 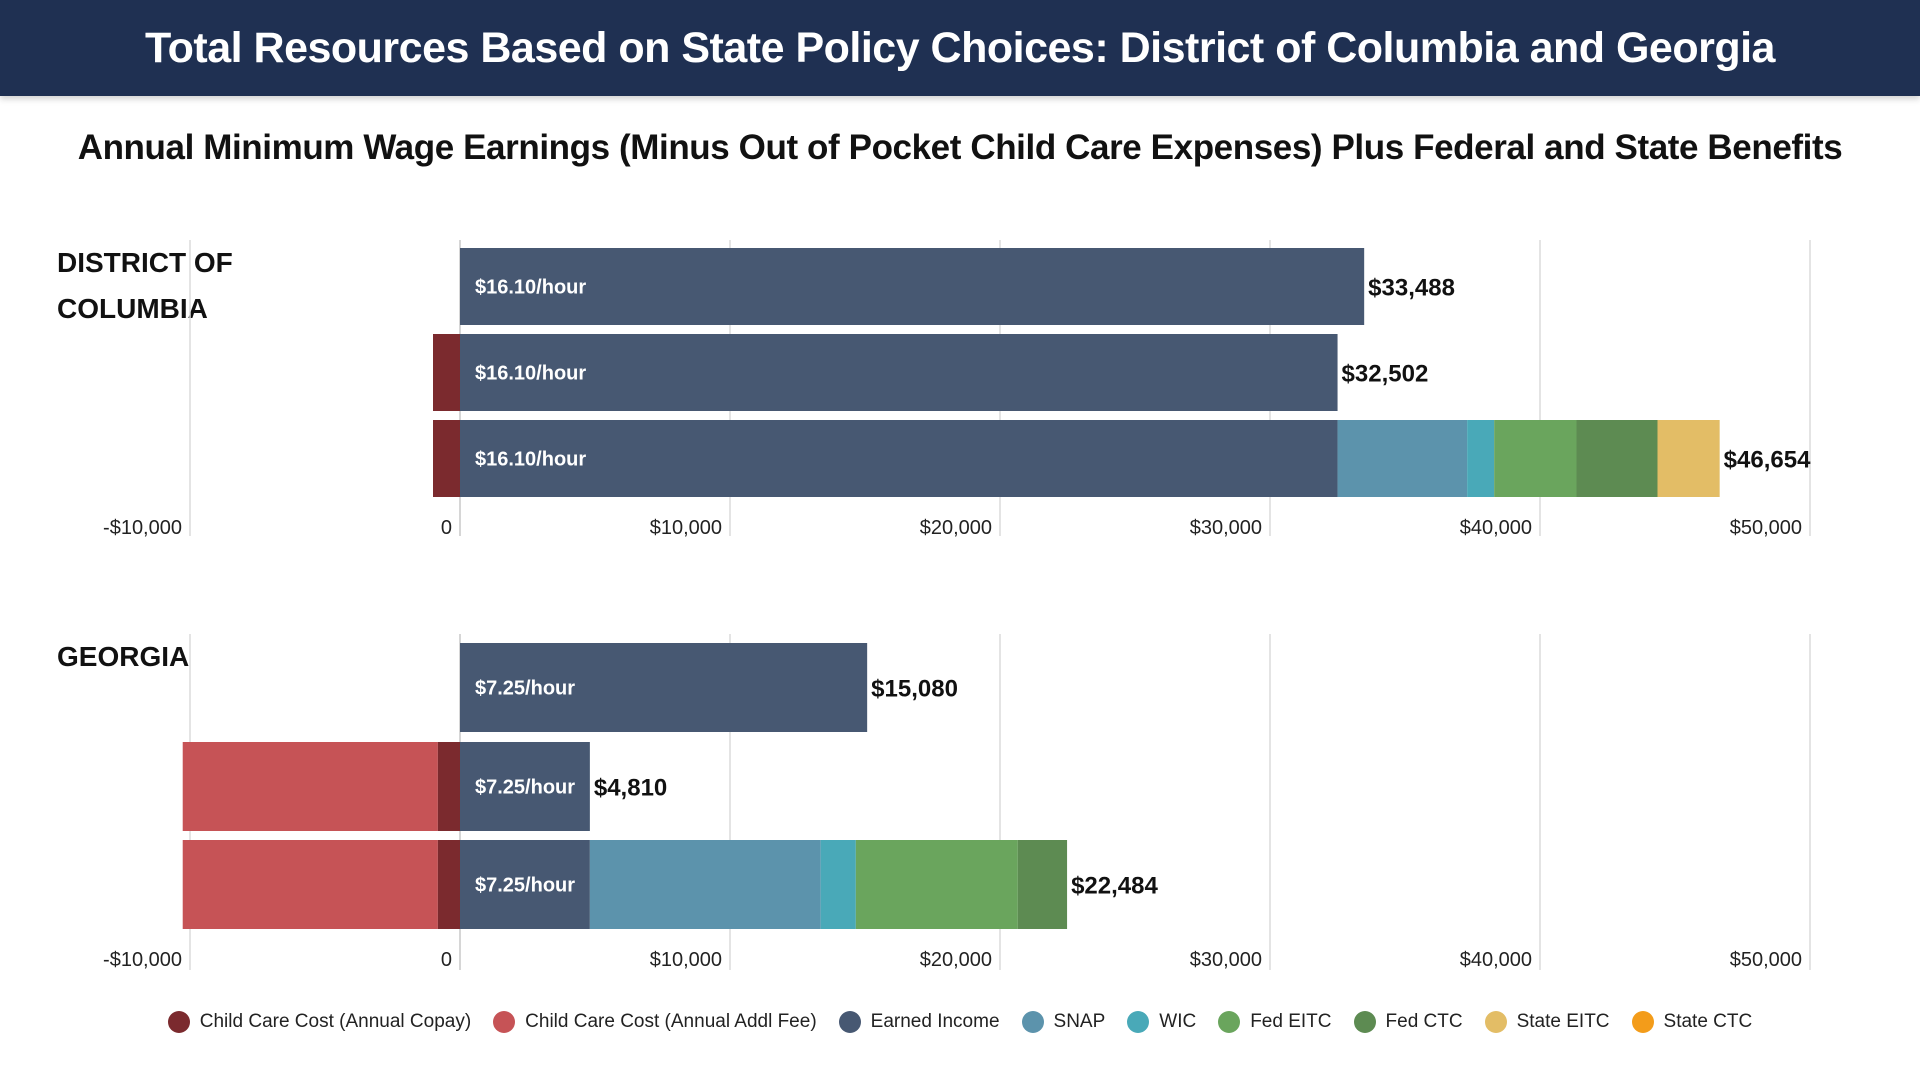 What do you see at coordinates (1424, 1021) in the screenshot?
I see `legend-label: Fed CTC` at bounding box center [1424, 1021].